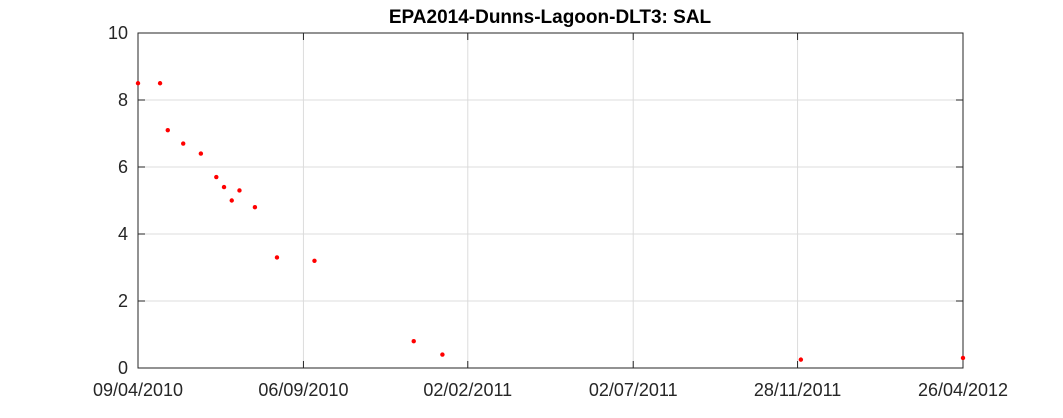 The image size is (1063, 418). I want to click on y-tick-label: 10, so click(118, 33).